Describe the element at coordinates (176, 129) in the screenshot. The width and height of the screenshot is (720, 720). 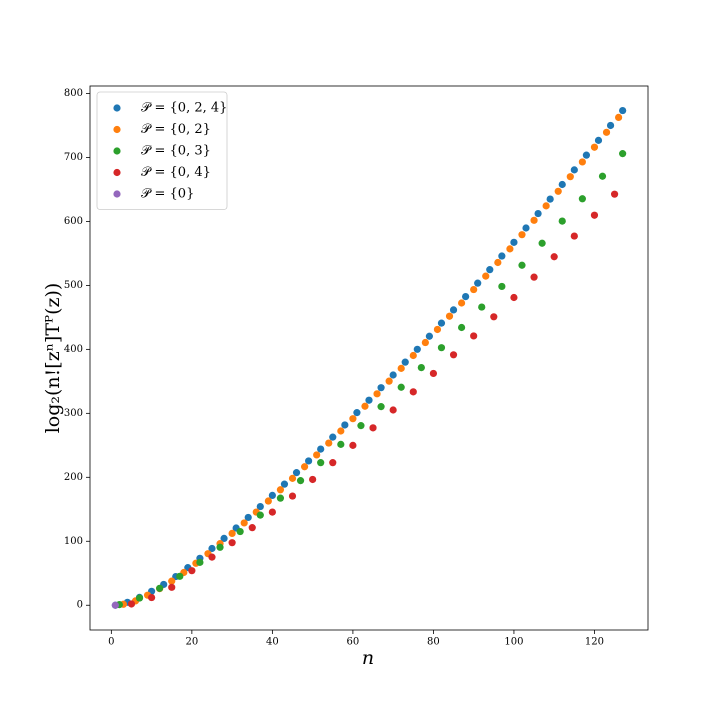
I see `legend-label: 𝒫 = {0, 2}` at that location.